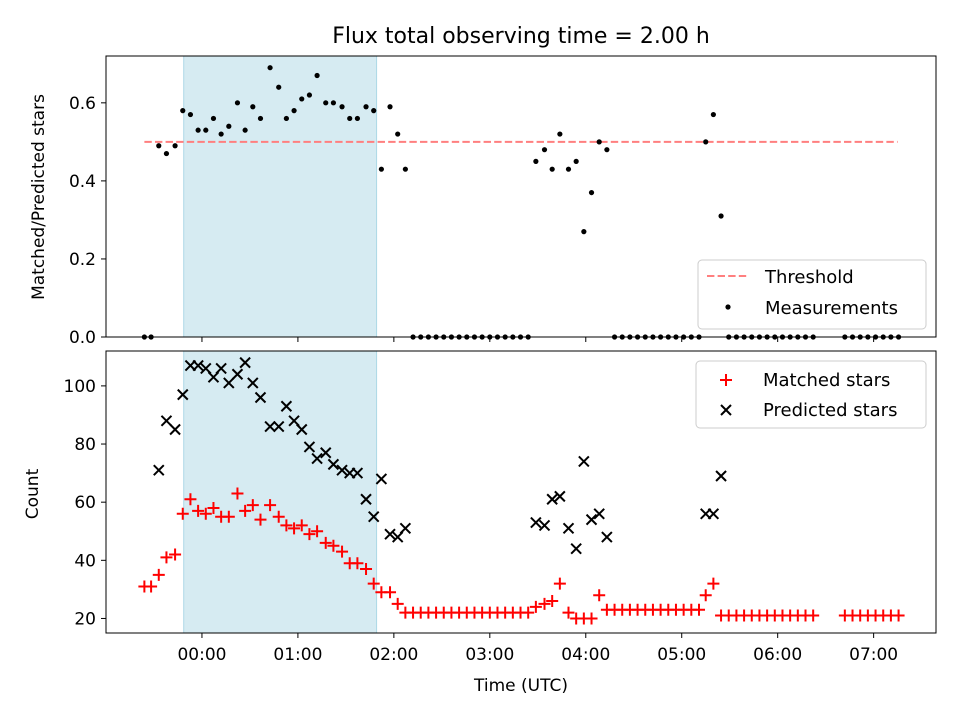 The height and width of the screenshot is (720, 960). What do you see at coordinates (873, 655) in the screenshot?
I see `x-tick-label: 07:00` at bounding box center [873, 655].